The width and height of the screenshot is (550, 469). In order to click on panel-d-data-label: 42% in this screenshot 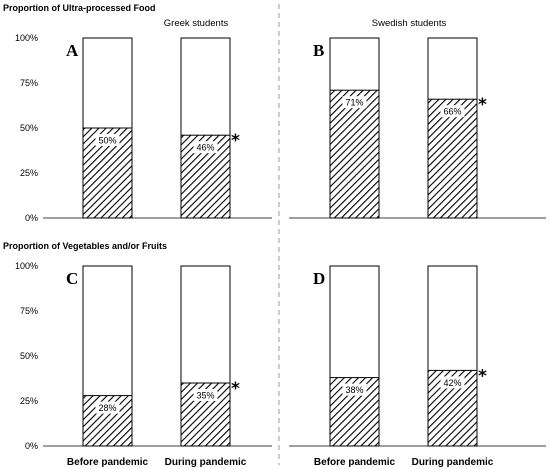, I will do `click(452, 383)`.